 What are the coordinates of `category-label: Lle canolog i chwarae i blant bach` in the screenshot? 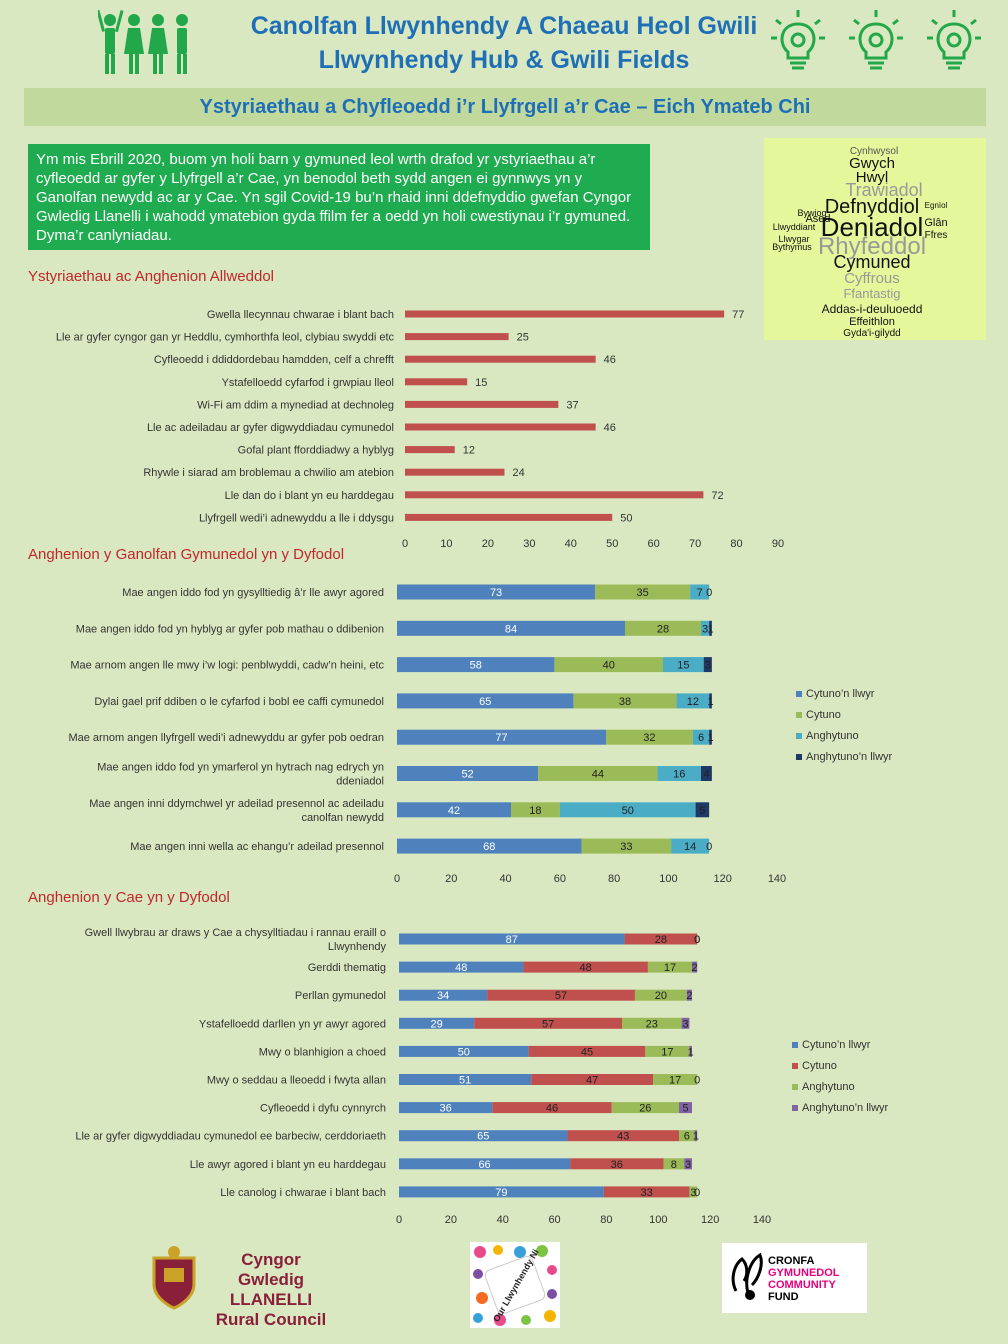 It's located at (303, 1193).